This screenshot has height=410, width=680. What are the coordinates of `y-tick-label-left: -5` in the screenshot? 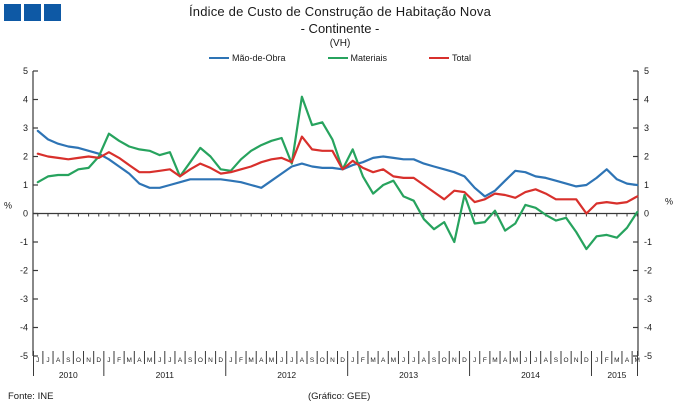 It's located at (24, 356).